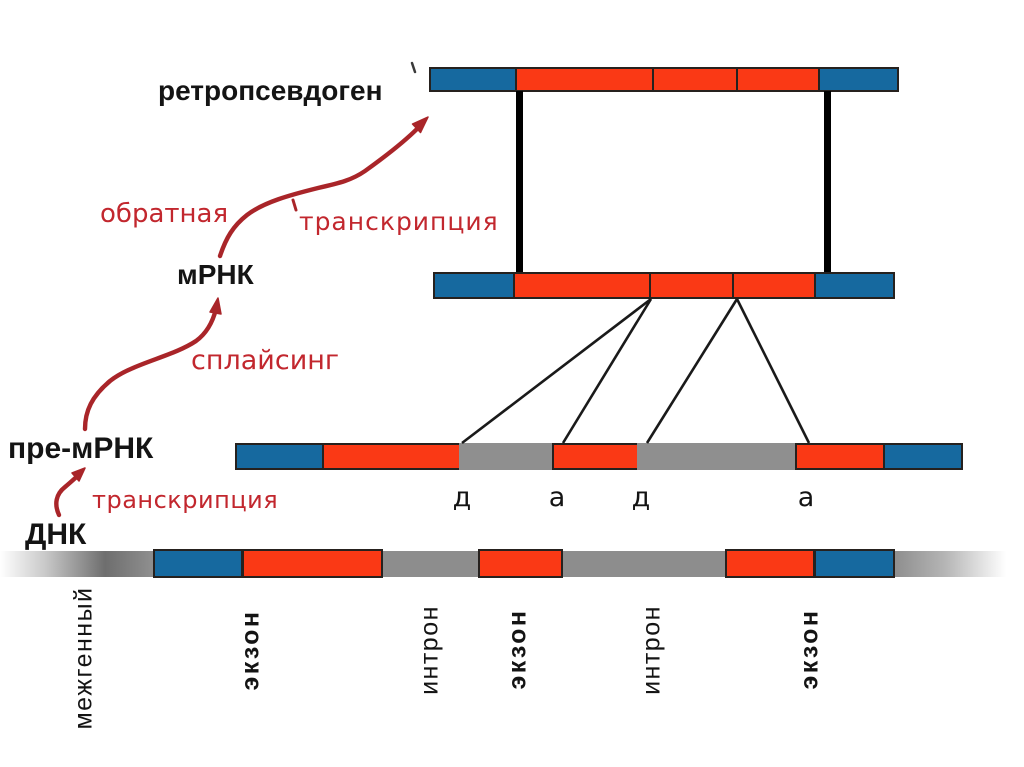 Image resolution: width=1024 pixels, height=767 pixels. Describe the element at coordinates (806, 497) in the screenshot. I see `label-junction-a2: а` at that location.